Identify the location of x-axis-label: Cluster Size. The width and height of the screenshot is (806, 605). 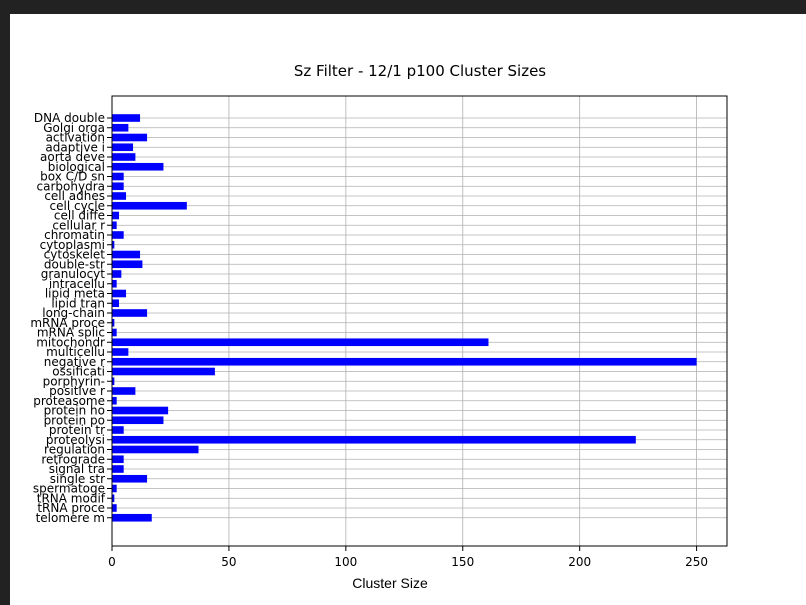
(390, 583).